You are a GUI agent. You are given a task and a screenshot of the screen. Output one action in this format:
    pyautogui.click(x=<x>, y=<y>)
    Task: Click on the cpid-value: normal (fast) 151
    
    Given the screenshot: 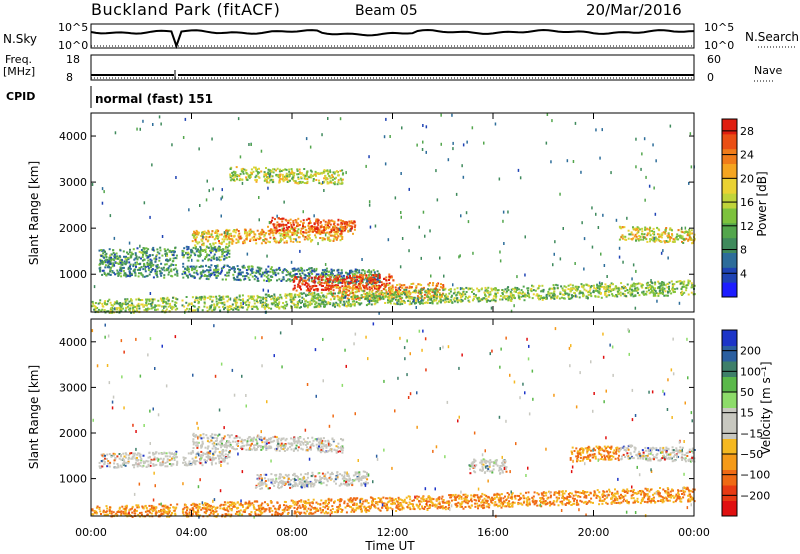 What is the action you would take?
    pyautogui.click(x=154, y=99)
    